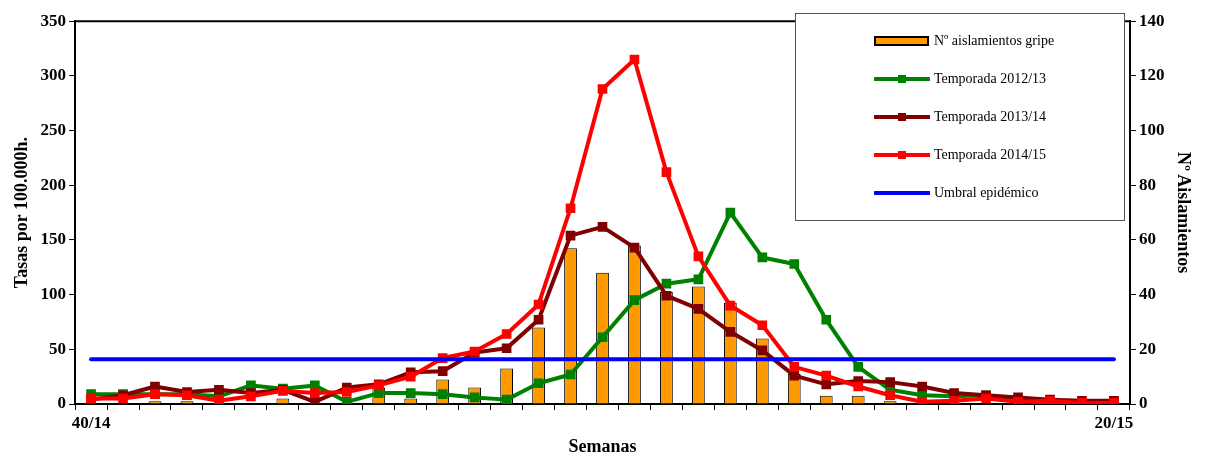 The height and width of the screenshot is (466, 1215). Describe the element at coordinates (53, 75) in the screenshot. I see `y-tick-label: 300` at that location.